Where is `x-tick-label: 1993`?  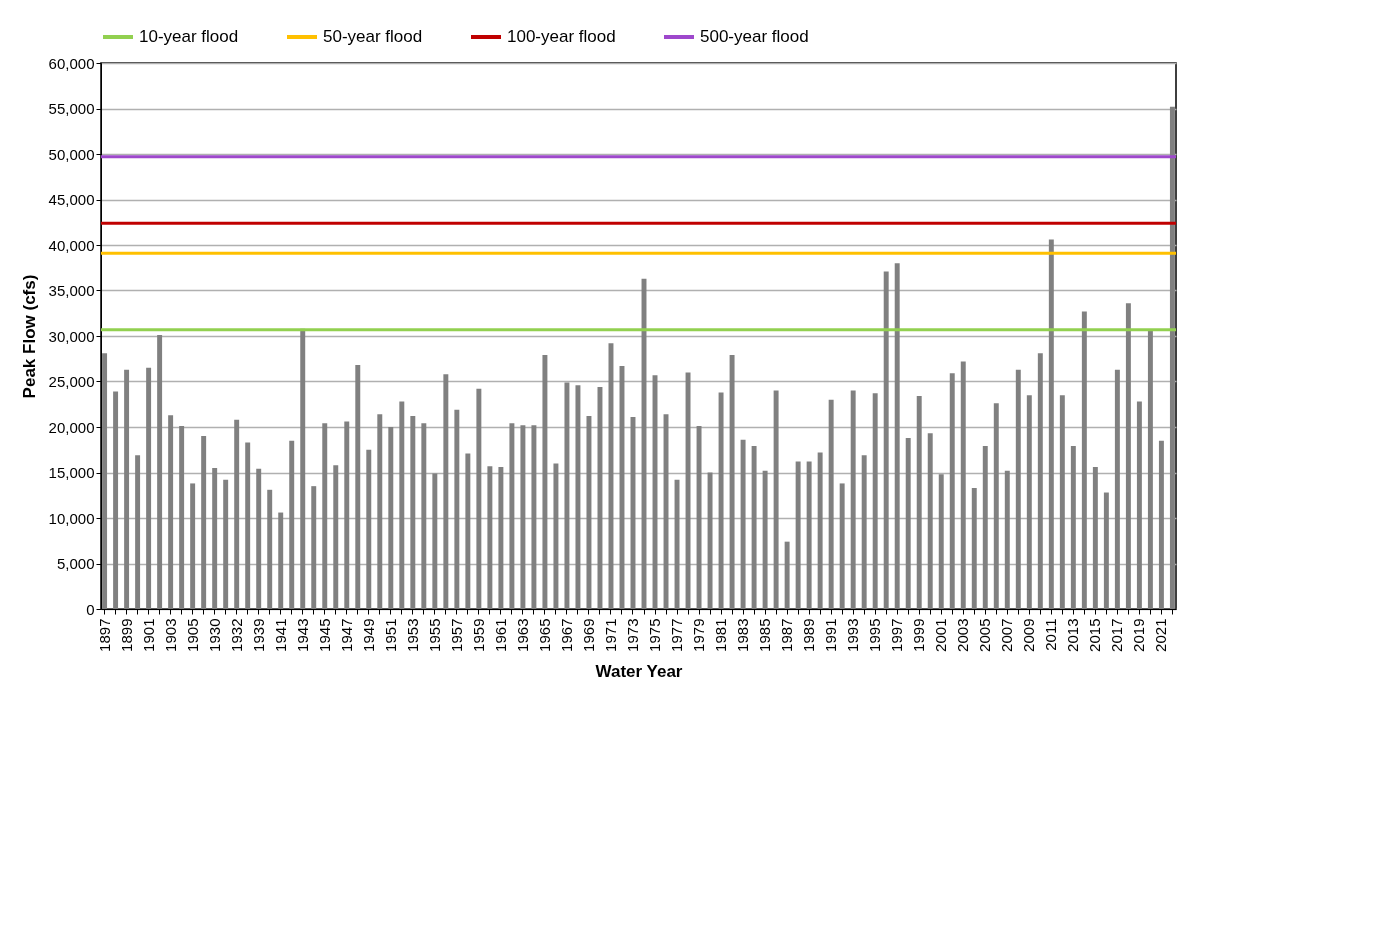
x-tick-label: 1993 is located at coordinates (853, 635).